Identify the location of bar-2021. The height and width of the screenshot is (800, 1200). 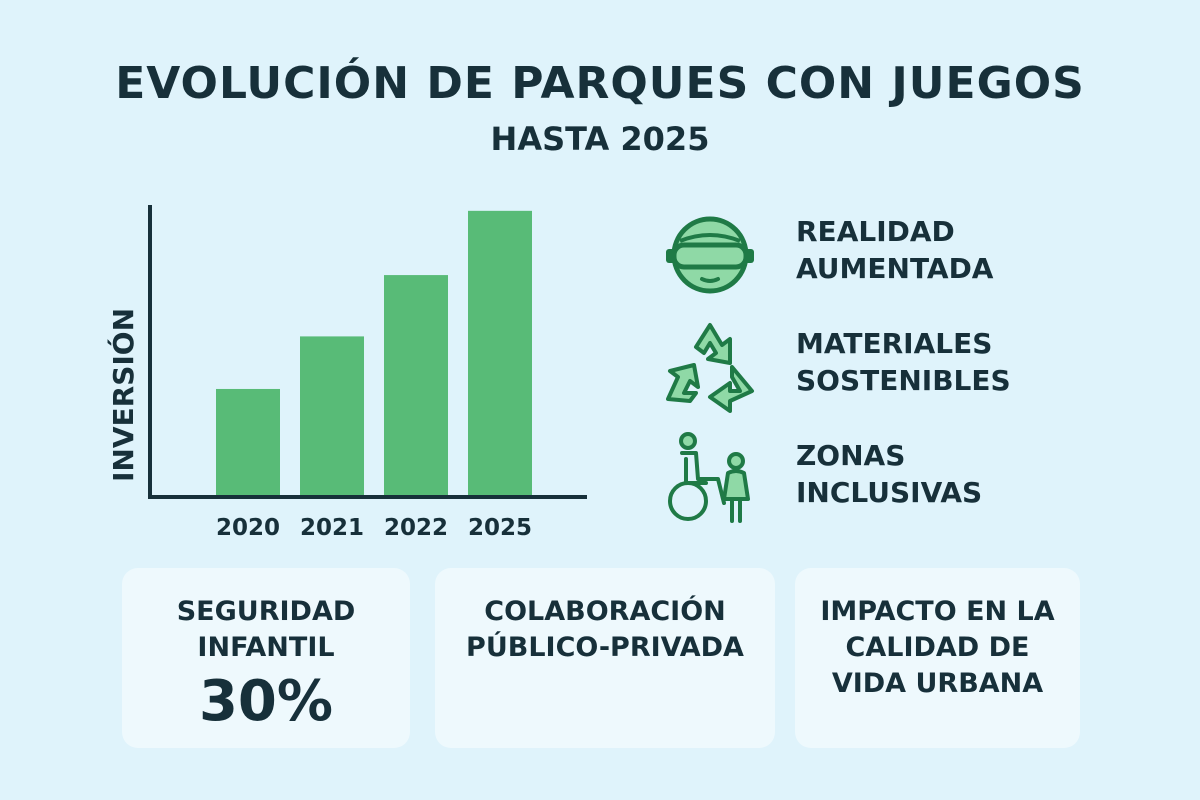
(332, 416).